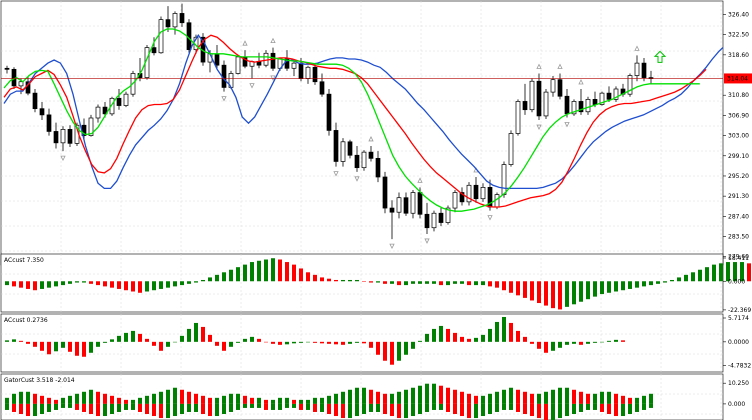  I want to click on ac-oscillator-panel: ACcust 7.350 18.411 0.000 -22.369, so click(376, 283).